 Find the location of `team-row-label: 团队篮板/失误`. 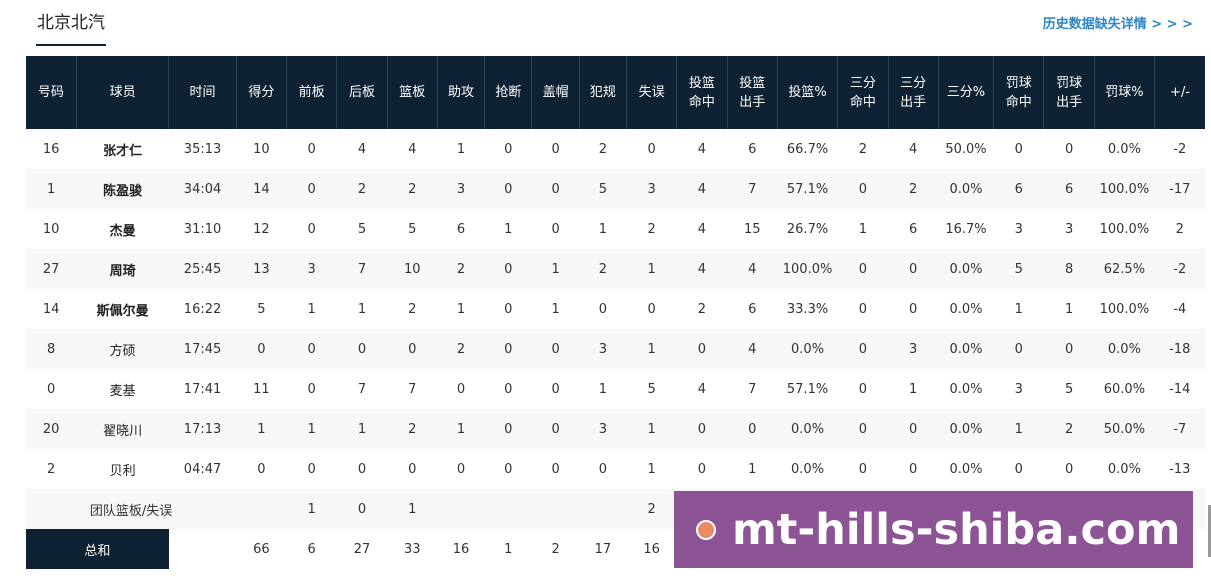

team-row-label: 团队篮板/失误 is located at coordinates (131, 509).